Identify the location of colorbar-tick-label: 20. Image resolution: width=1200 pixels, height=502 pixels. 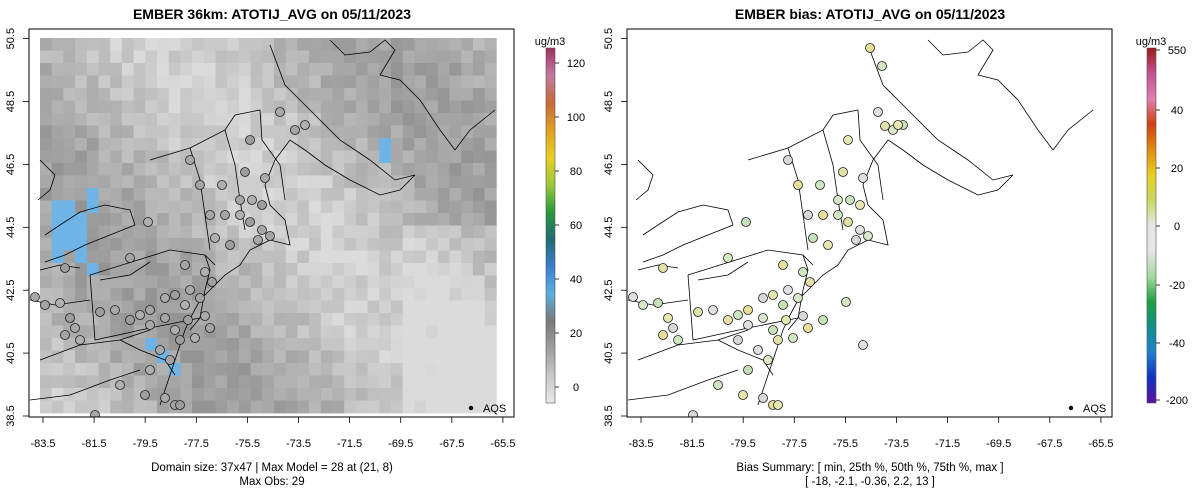
(576, 334).